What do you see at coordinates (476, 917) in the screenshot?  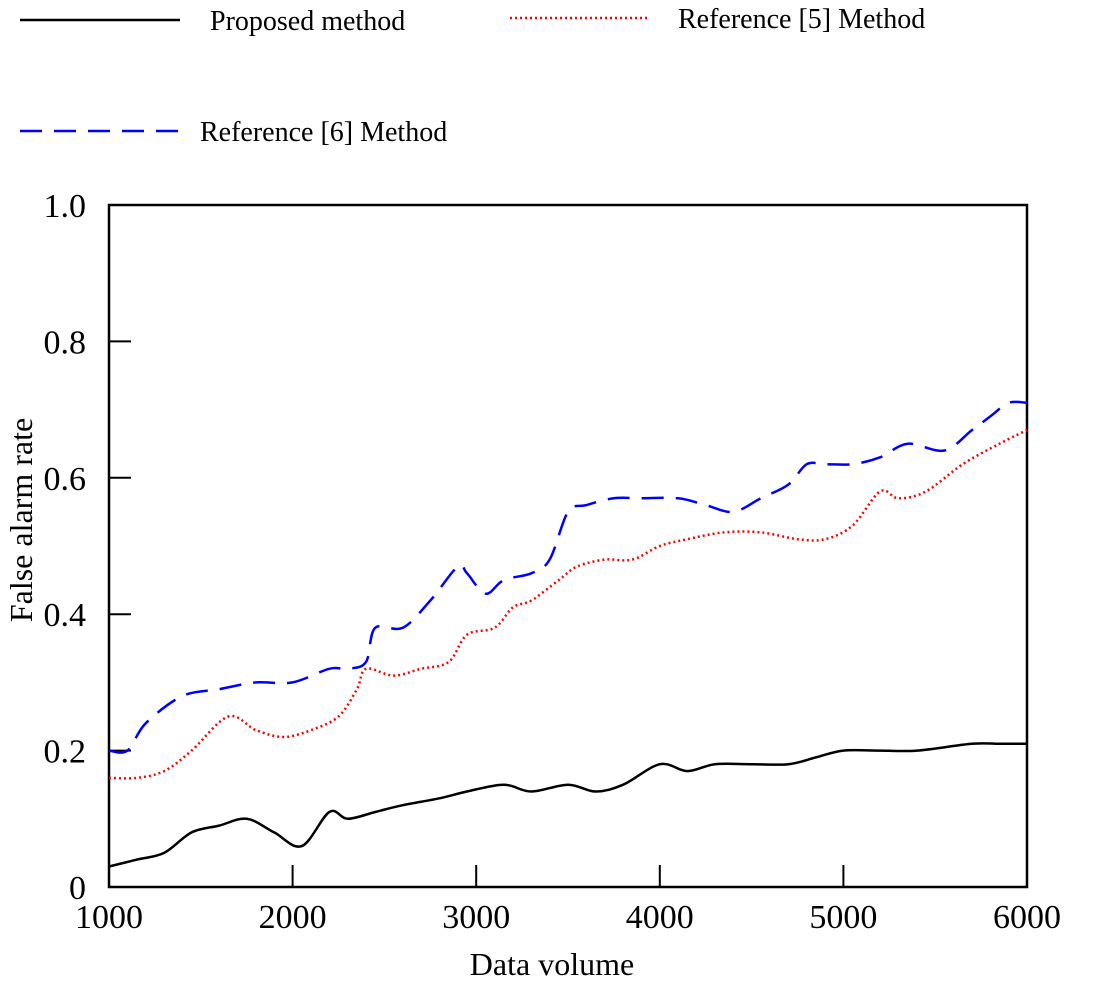 I see `x-tick-label: 3000` at bounding box center [476, 917].